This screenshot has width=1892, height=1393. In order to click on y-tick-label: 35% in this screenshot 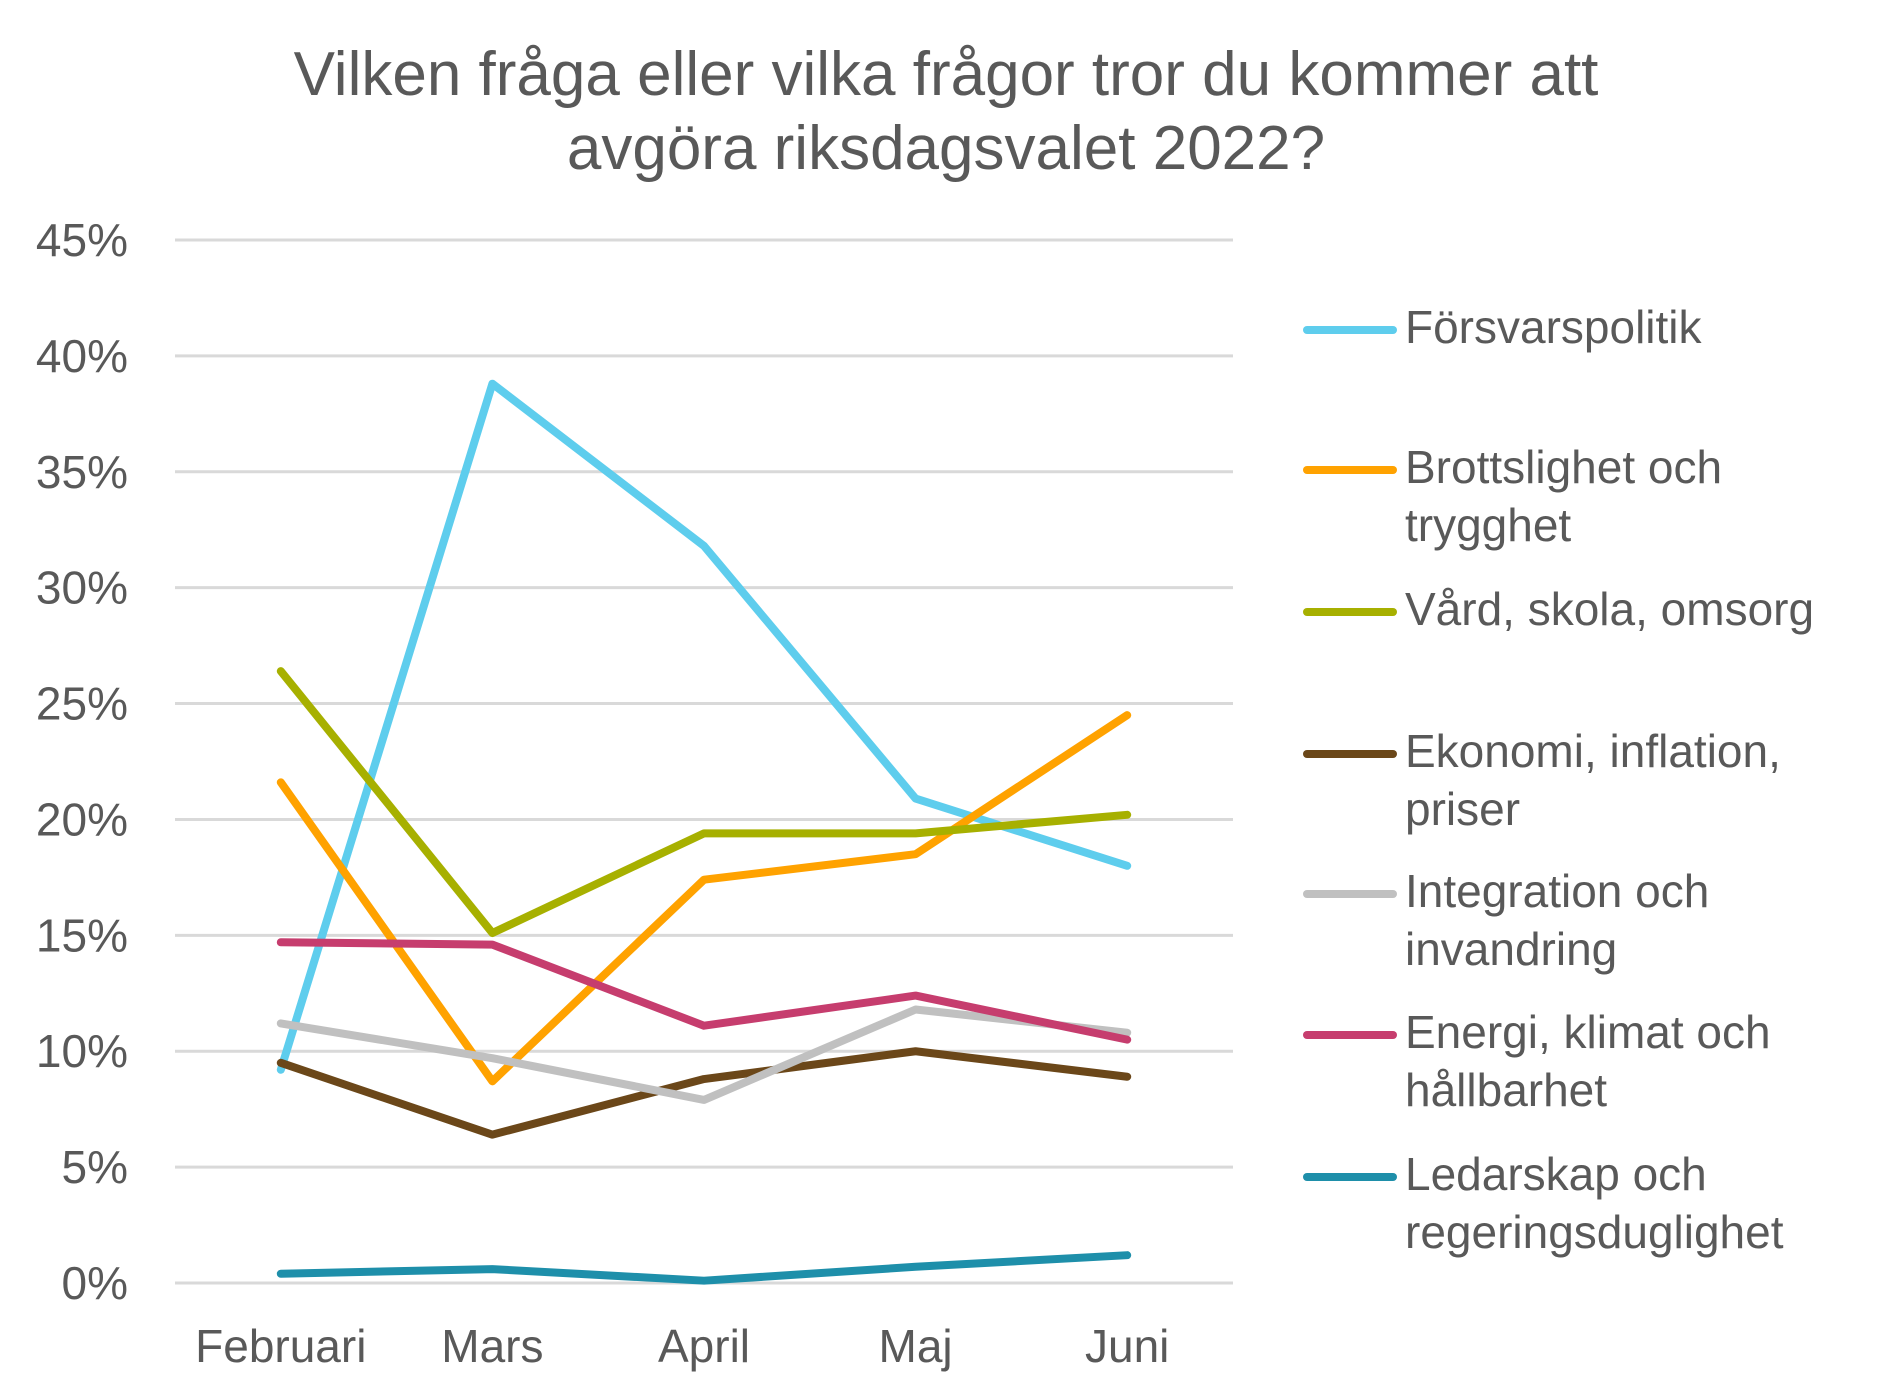, I will do `click(82, 472)`.